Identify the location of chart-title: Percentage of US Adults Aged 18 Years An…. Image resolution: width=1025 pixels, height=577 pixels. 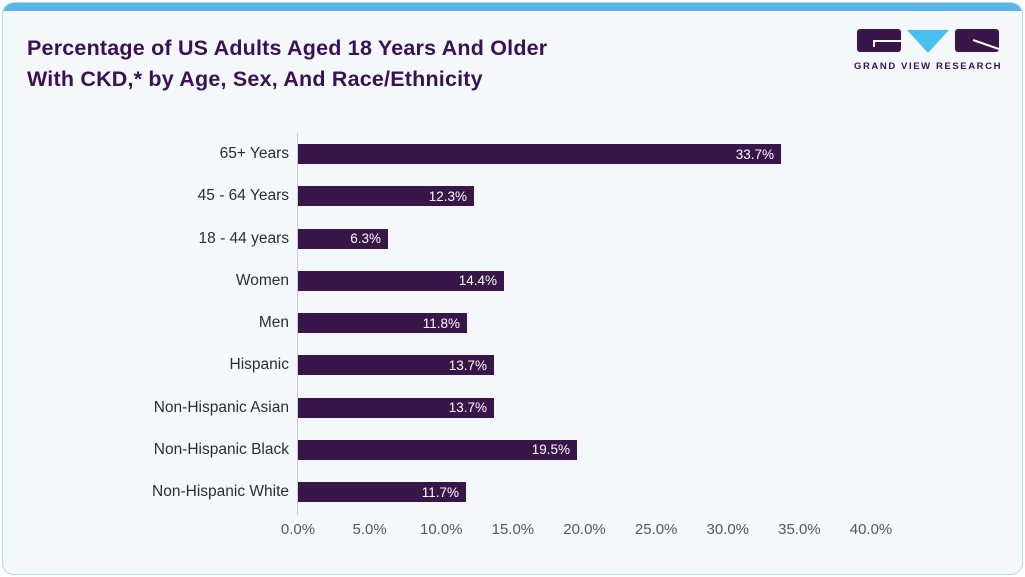
(287, 64).